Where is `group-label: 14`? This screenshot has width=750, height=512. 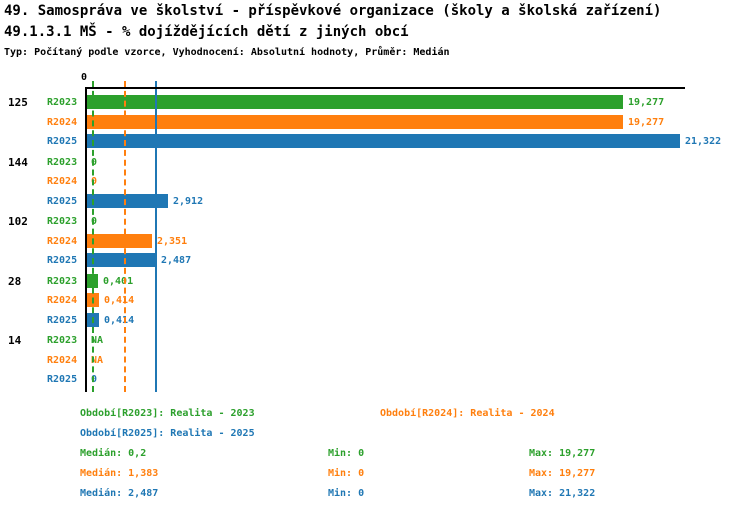 group-label: 14 is located at coordinates (15, 340).